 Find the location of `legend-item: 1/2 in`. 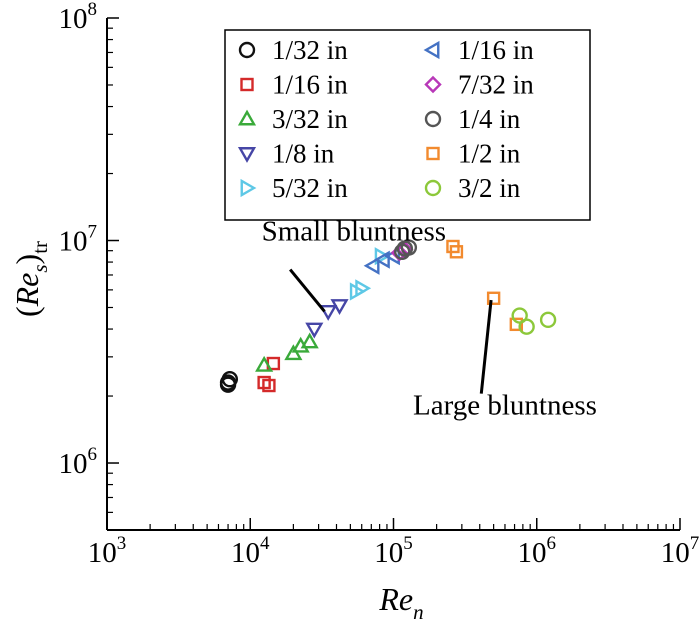

legend-item: 1/2 in is located at coordinates (473, 154).